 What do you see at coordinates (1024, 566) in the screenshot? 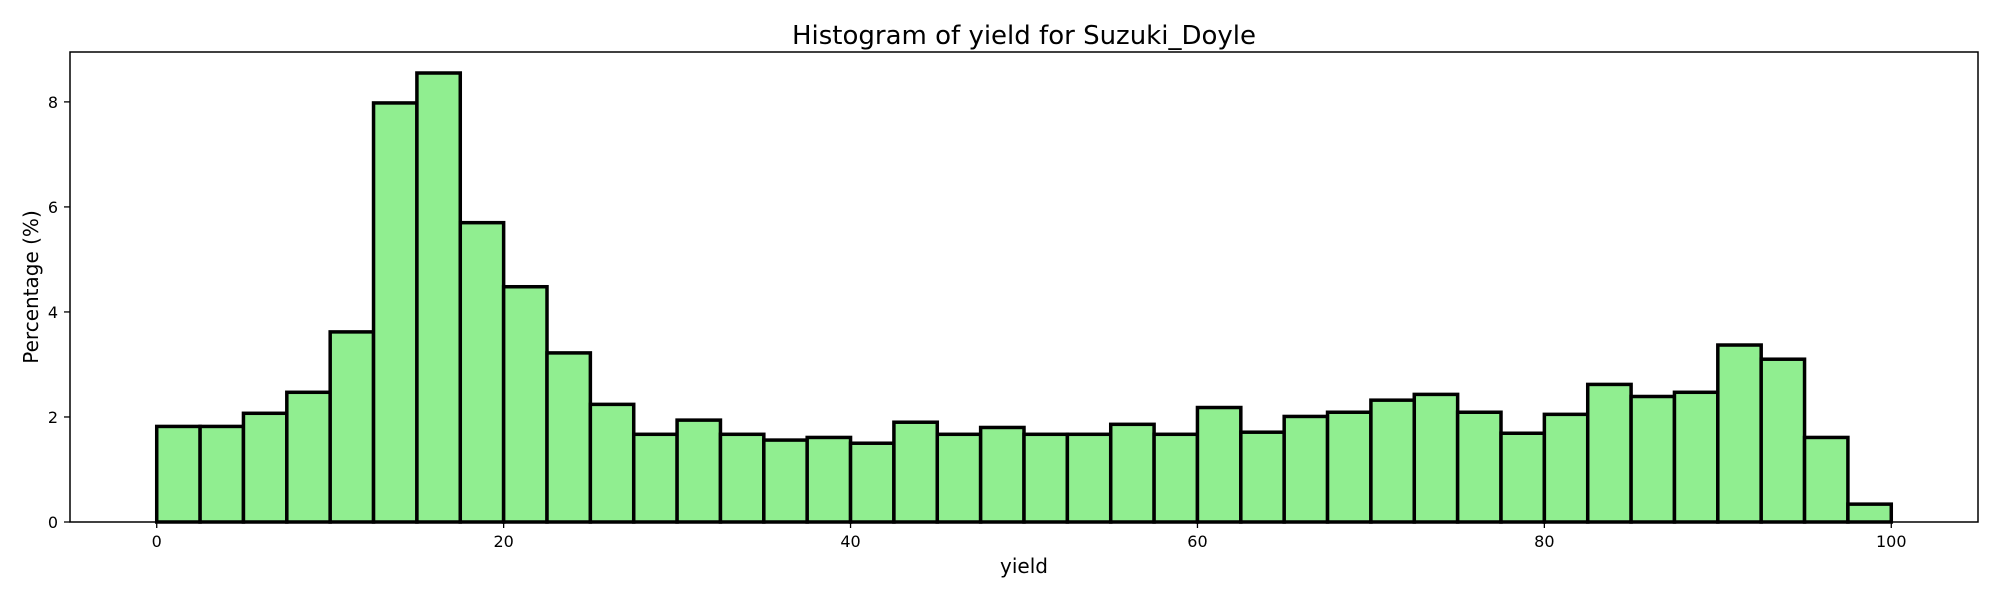
I see `x-axis-label: yield` at bounding box center [1024, 566].